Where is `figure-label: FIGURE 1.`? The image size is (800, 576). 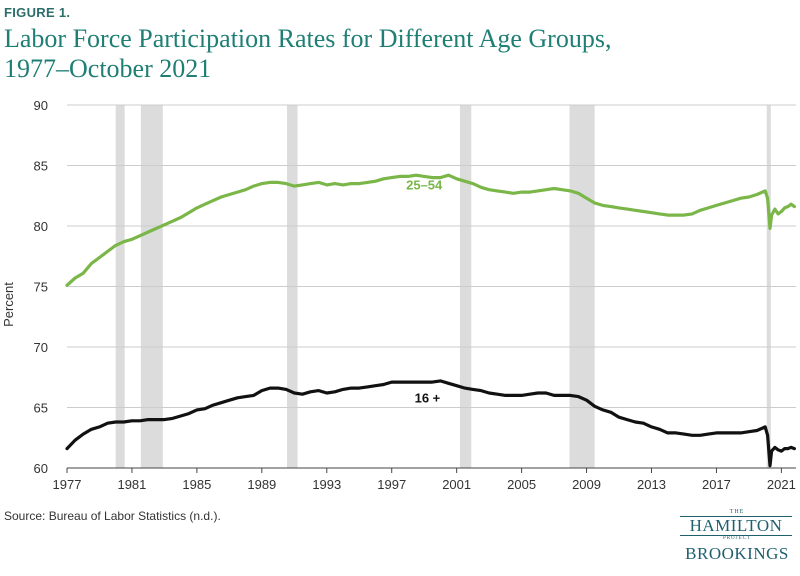 figure-label: FIGURE 1. is located at coordinates (37, 12).